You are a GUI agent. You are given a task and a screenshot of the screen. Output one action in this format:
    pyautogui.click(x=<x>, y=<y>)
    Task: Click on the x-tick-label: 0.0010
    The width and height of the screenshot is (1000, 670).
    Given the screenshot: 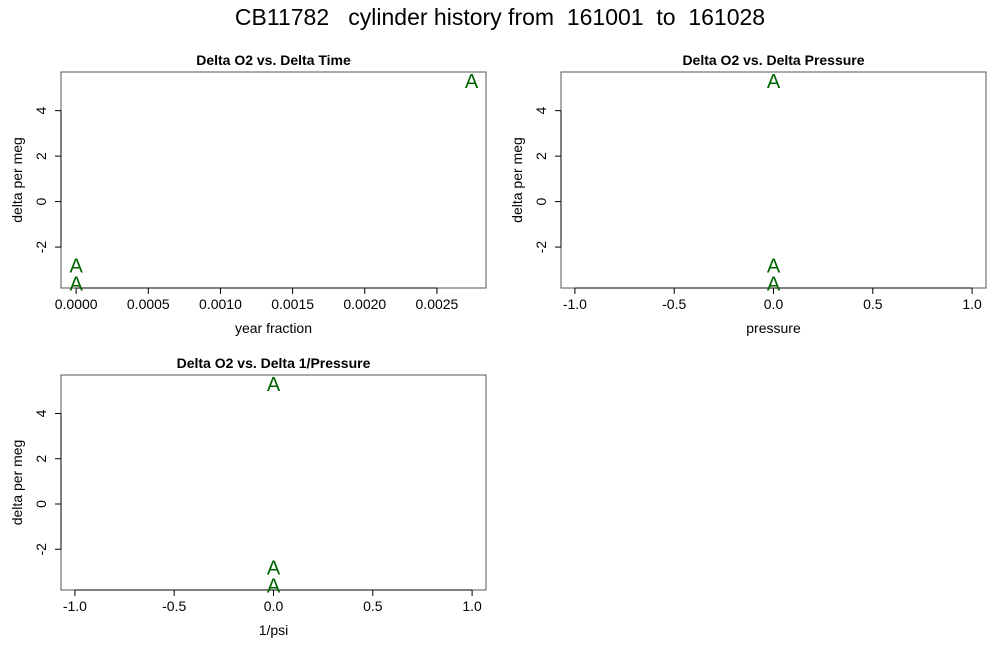 What is the action you would take?
    pyautogui.click(x=220, y=304)
    